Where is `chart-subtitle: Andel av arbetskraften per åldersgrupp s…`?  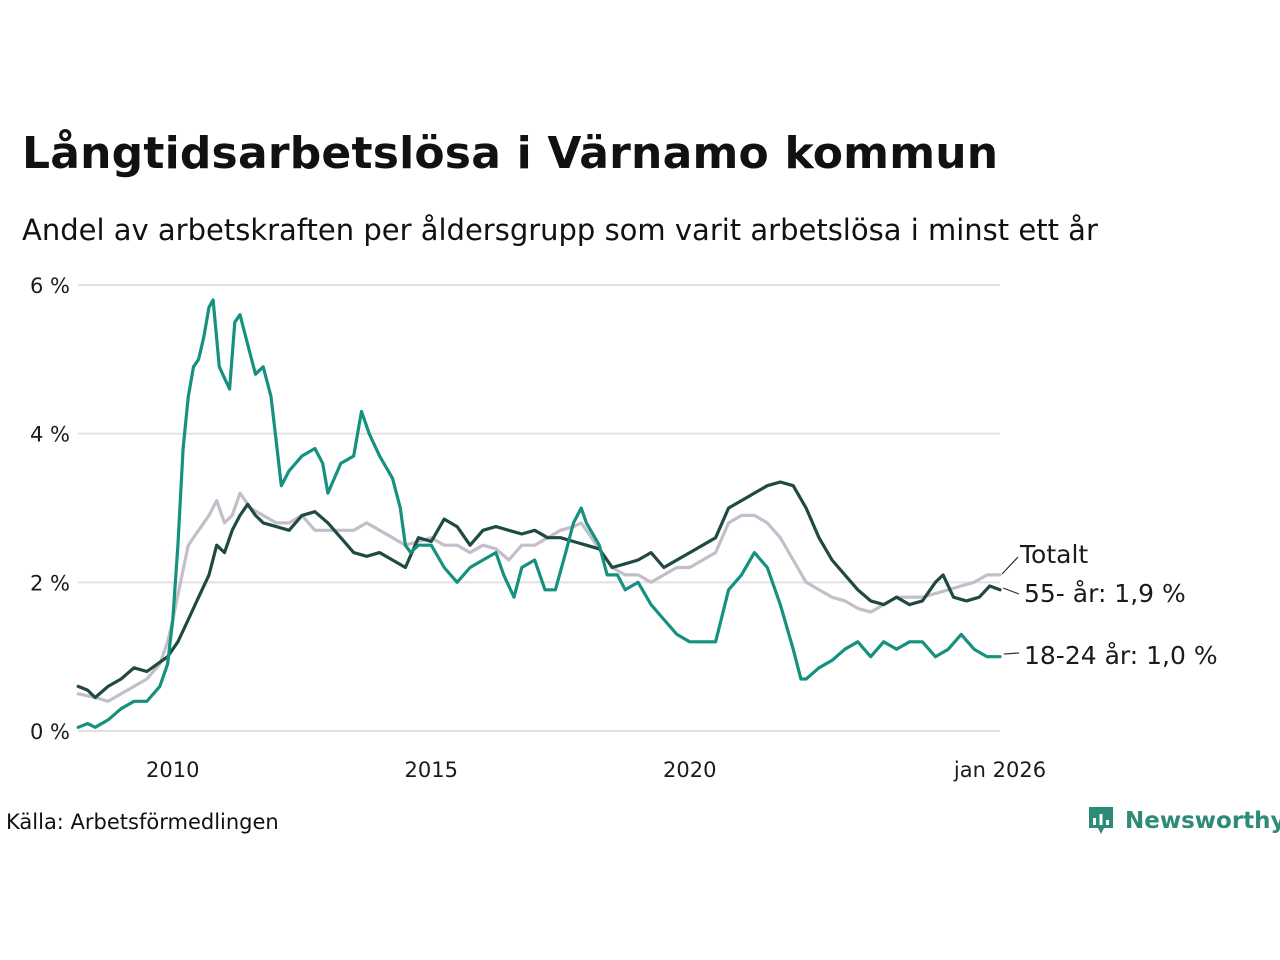
chart-subtitle: Andel av arbetskraften per åldersgrupp s… is located at coordinates (560, 230).